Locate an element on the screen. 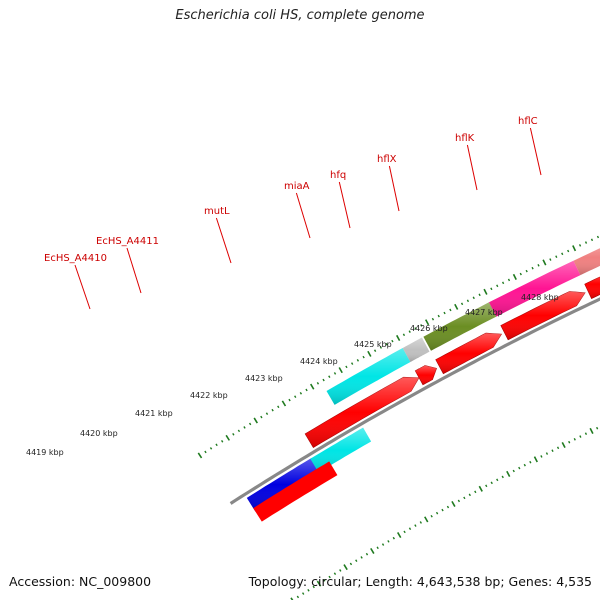  accession-text: Accession: NC_009800 is located at coordinates (80, 581).